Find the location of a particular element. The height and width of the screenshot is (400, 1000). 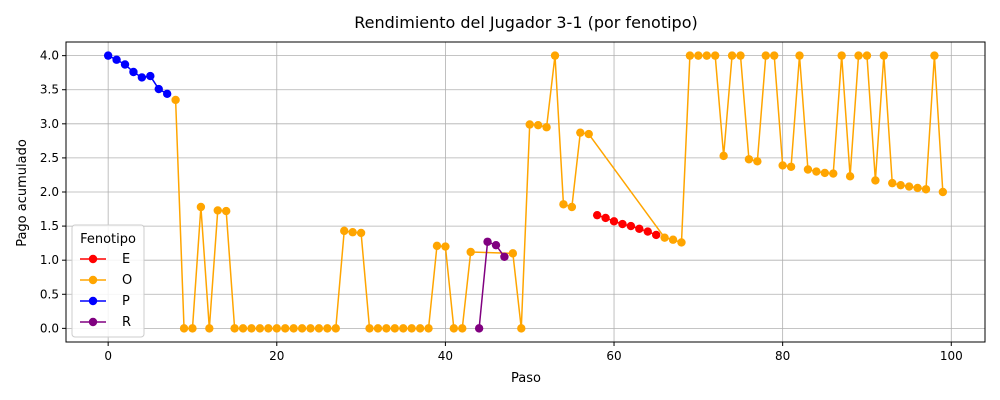

series-P is located at coordinates (137, 75).